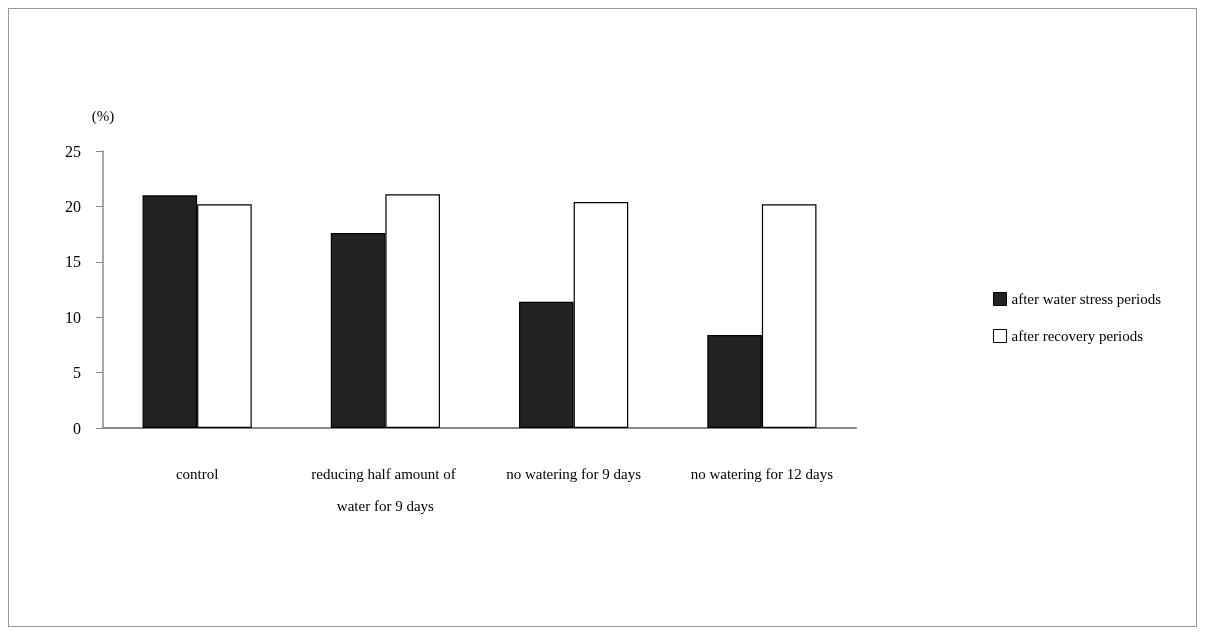 Image resolution: width=1205 pixels, height=635 pixels. Describe the element at coordinates (73, 317) in the screenshot. I see `y-tick-label: 10` at that location.